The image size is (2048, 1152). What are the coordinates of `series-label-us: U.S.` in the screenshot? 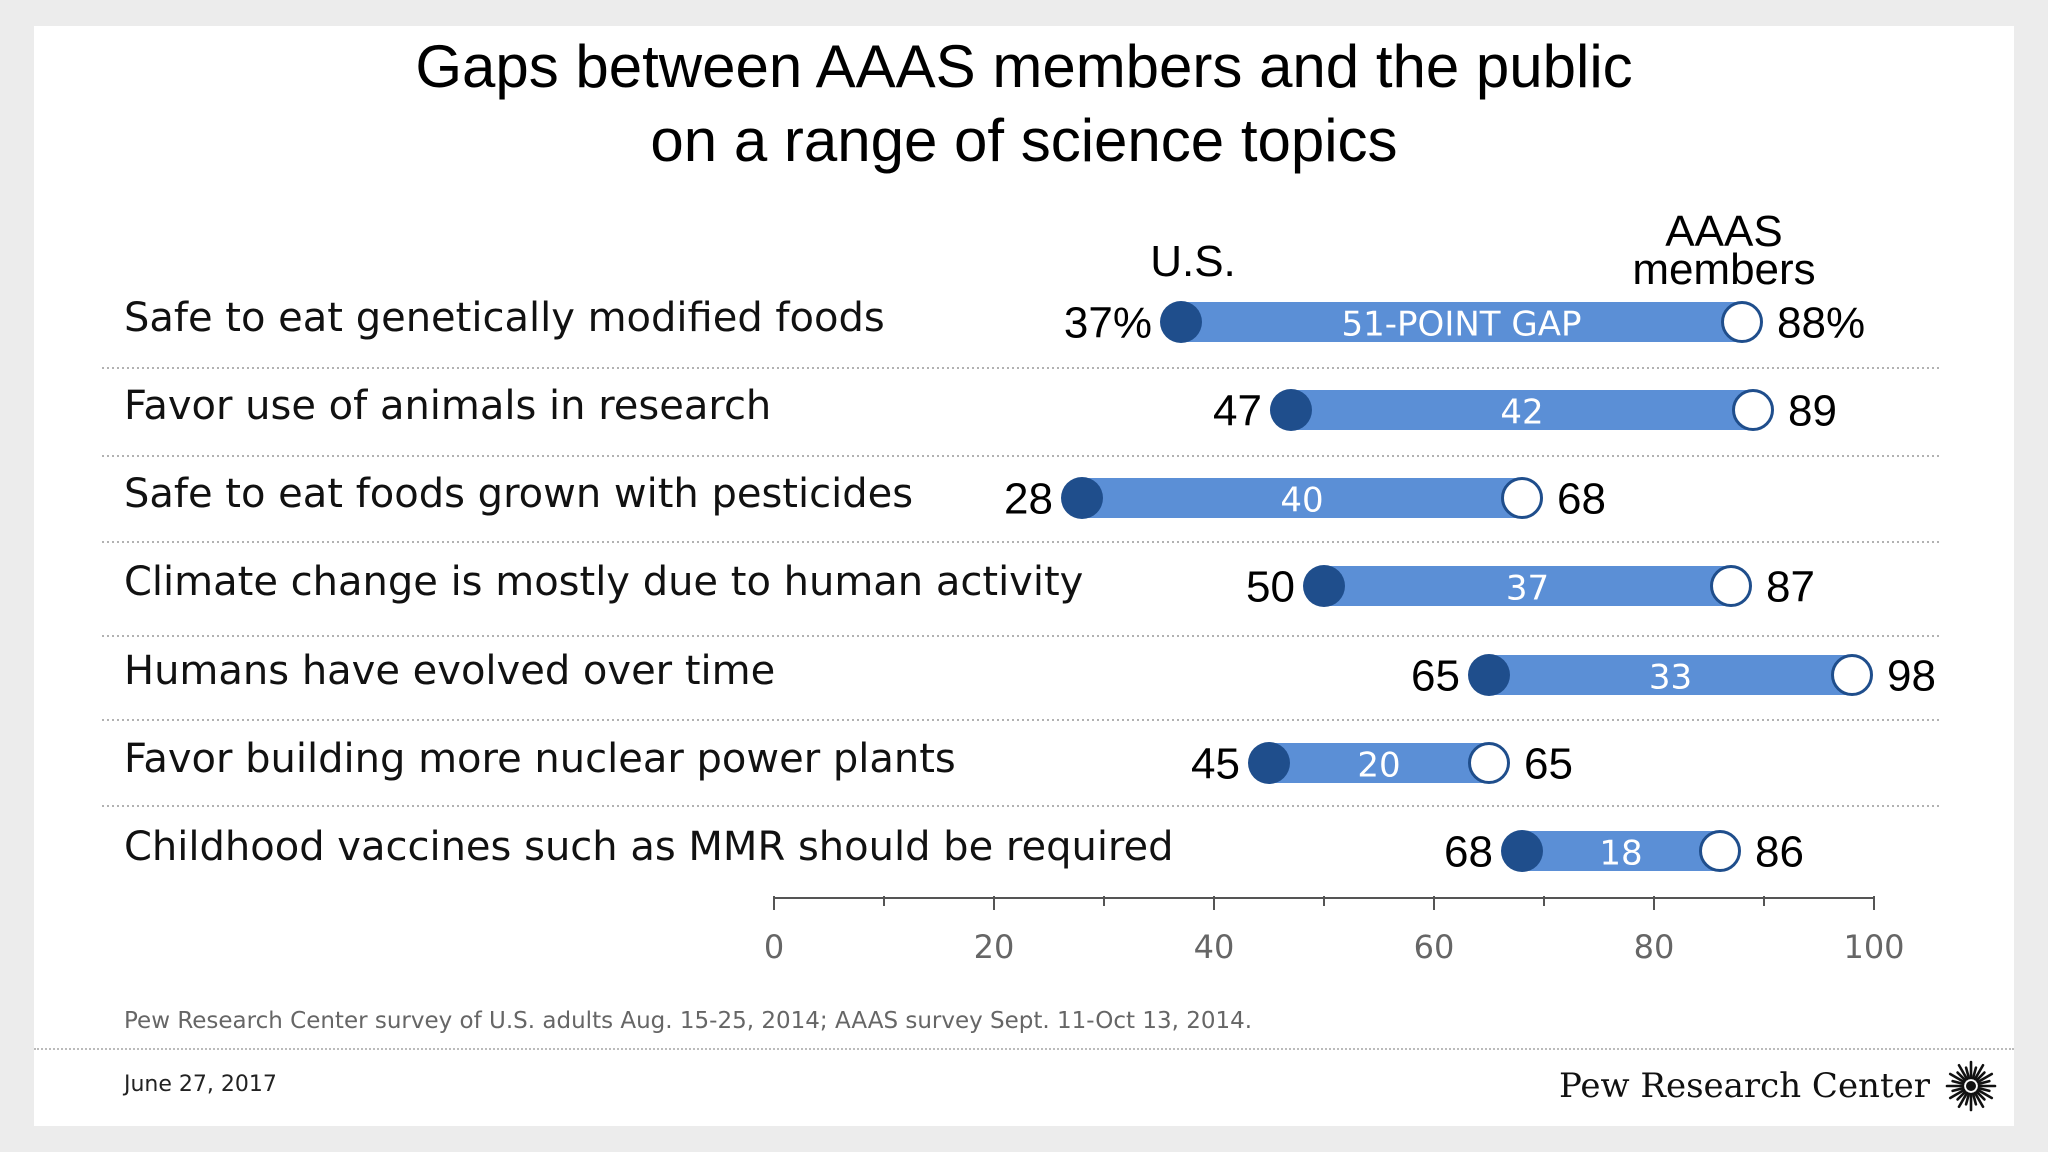 It's located at (1193, 261).